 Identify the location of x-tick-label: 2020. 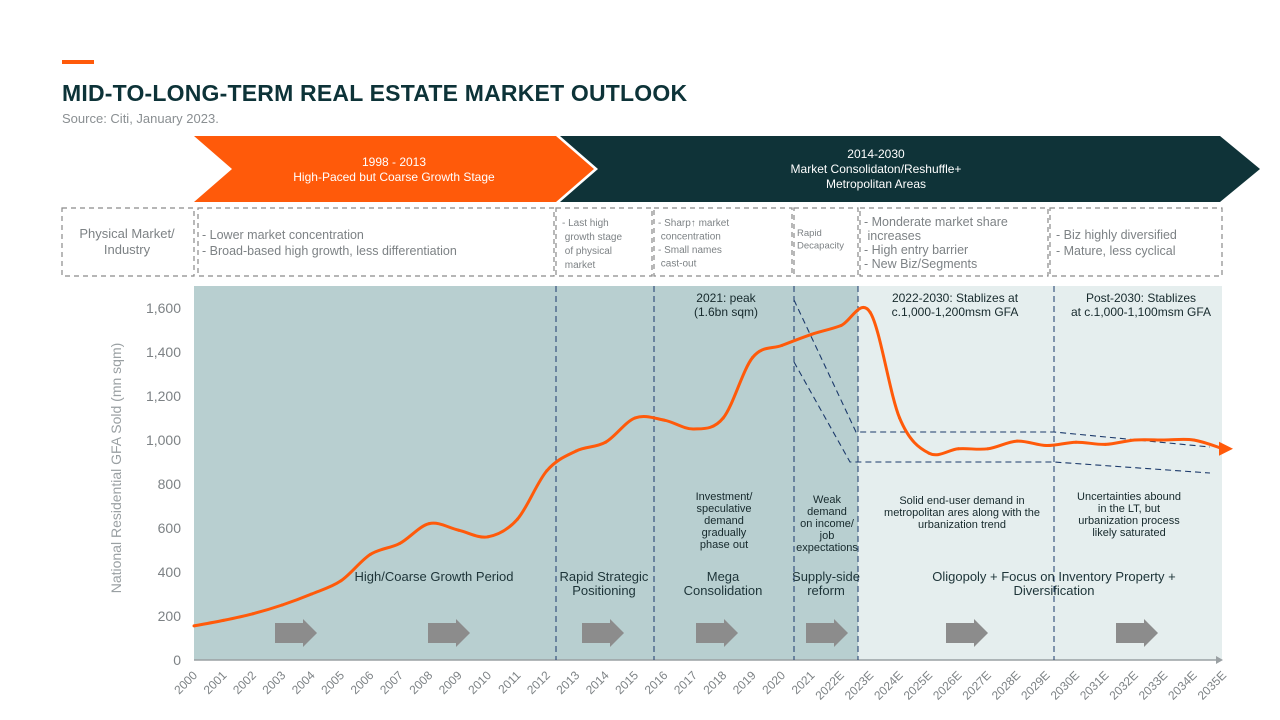
(773, 682).